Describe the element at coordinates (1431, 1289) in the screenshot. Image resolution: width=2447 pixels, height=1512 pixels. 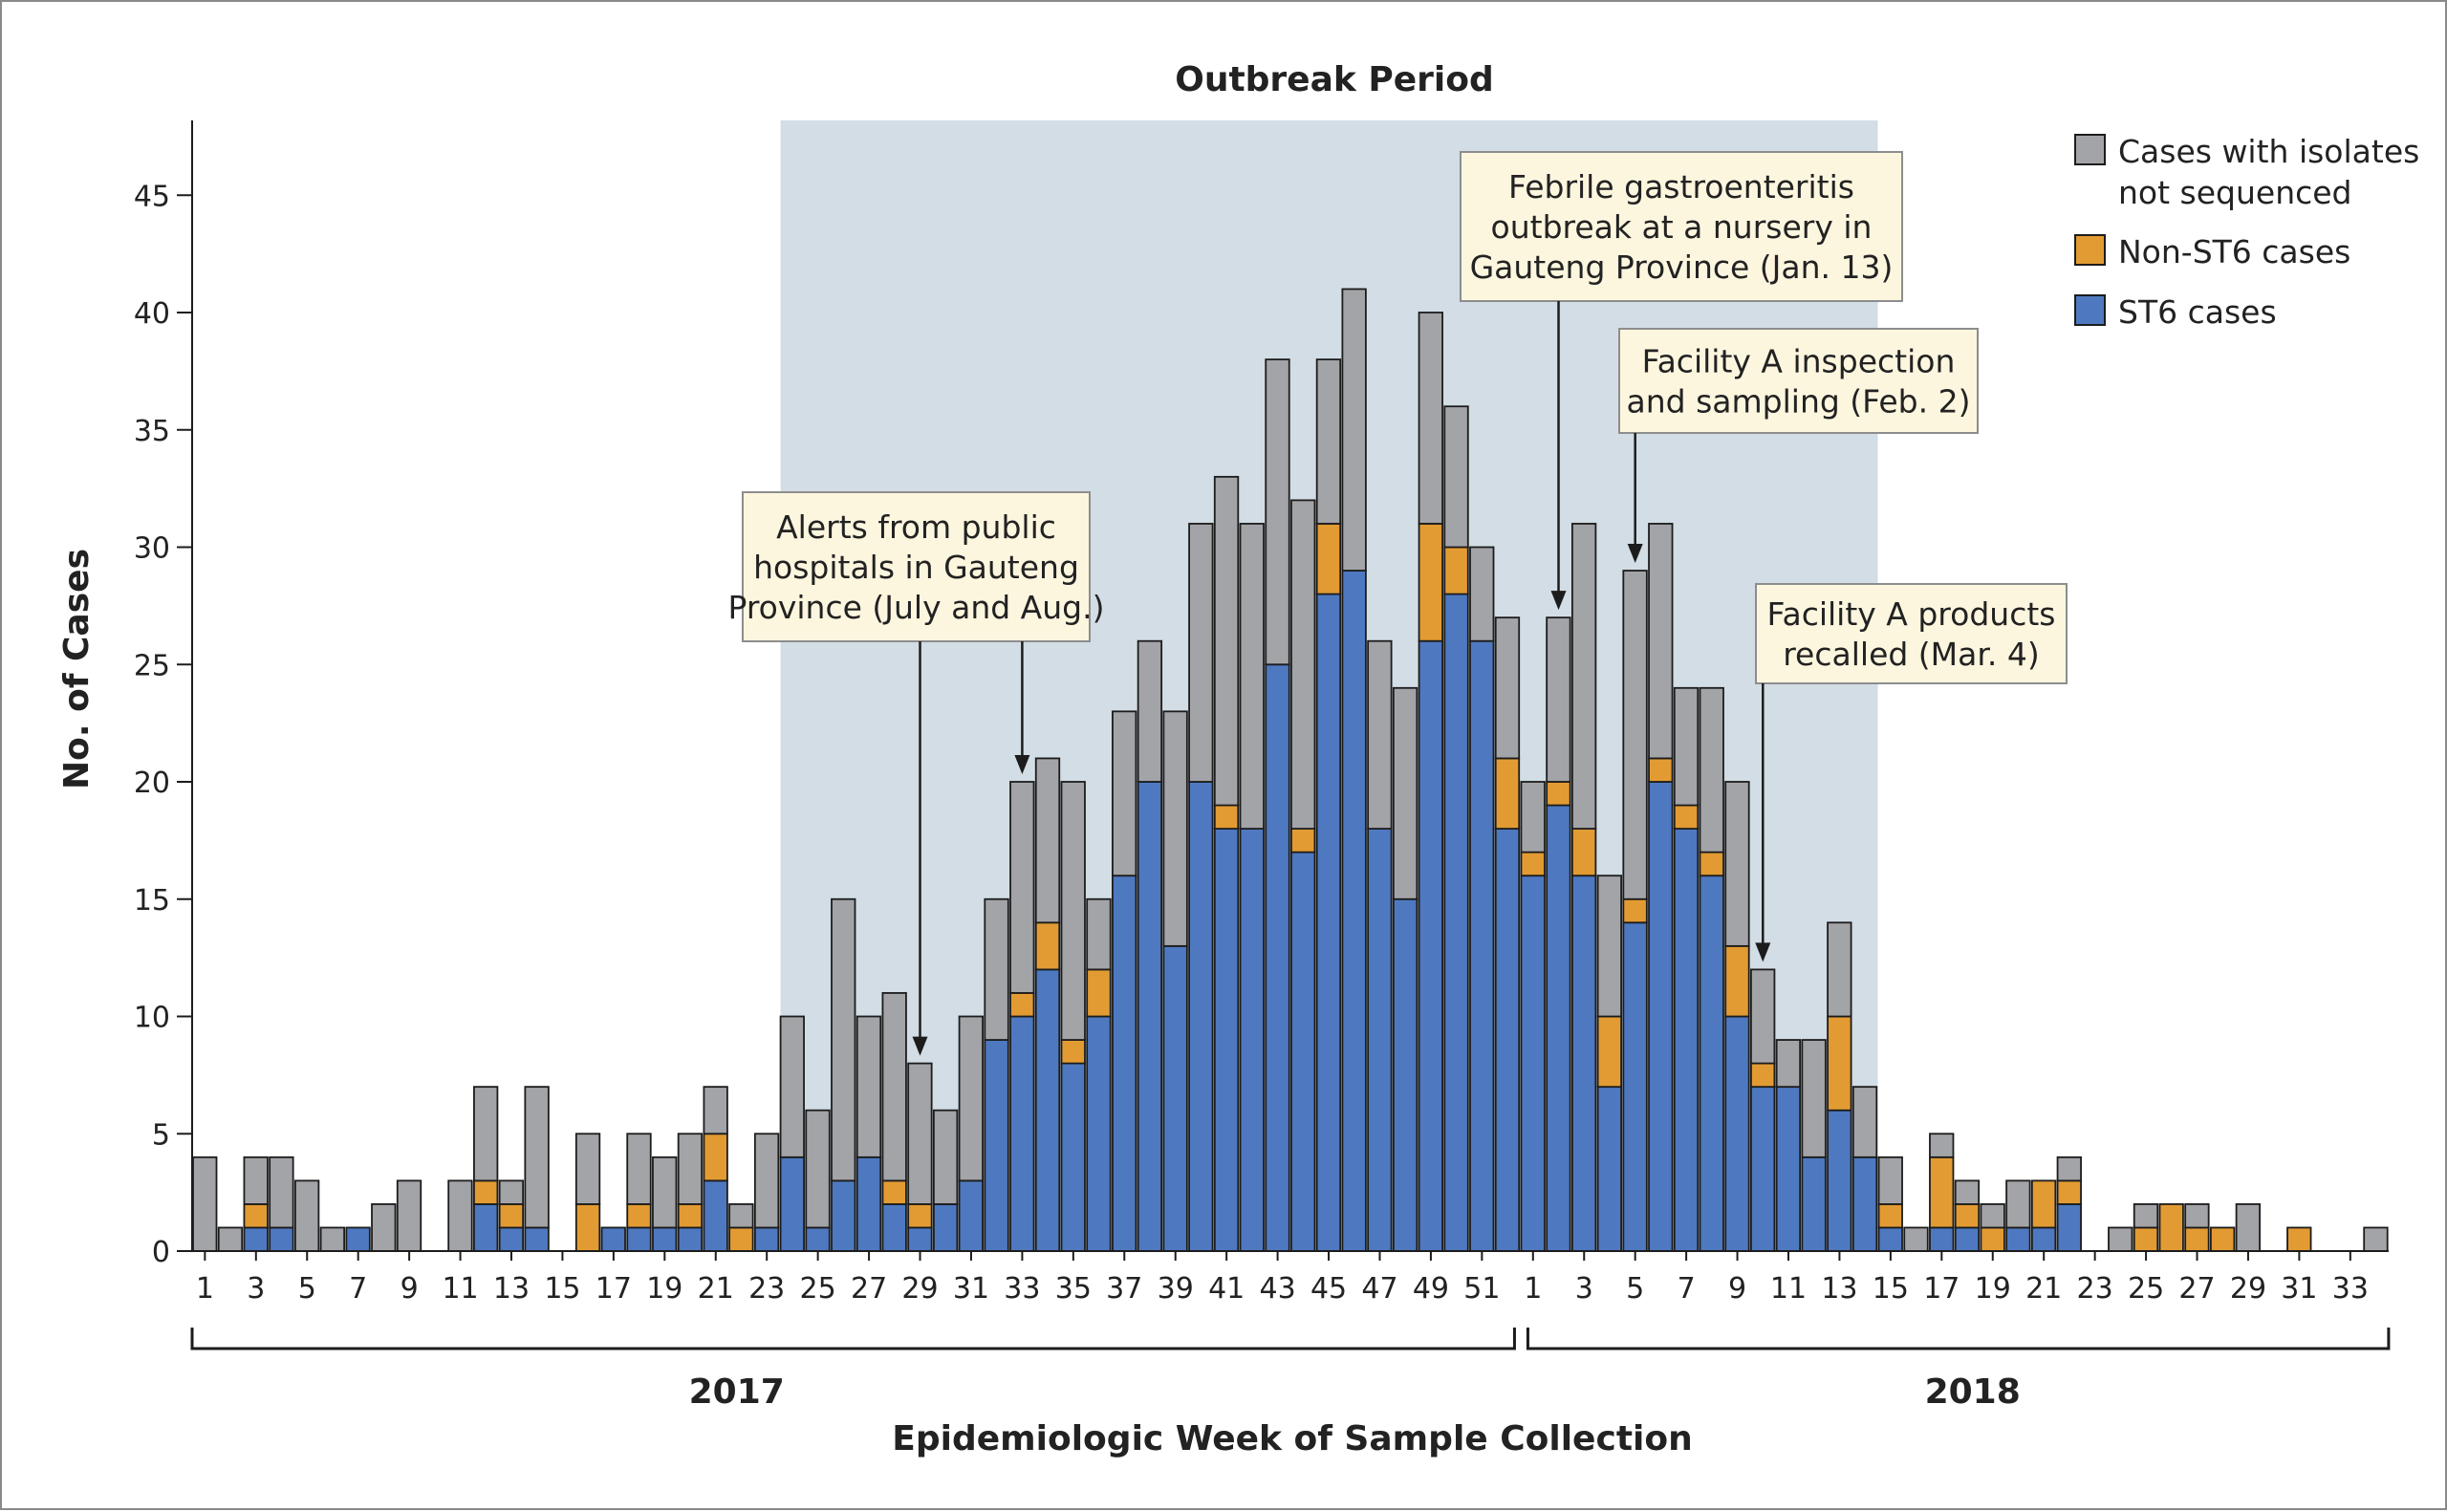
I see `x-tick-label: 49` at that location.